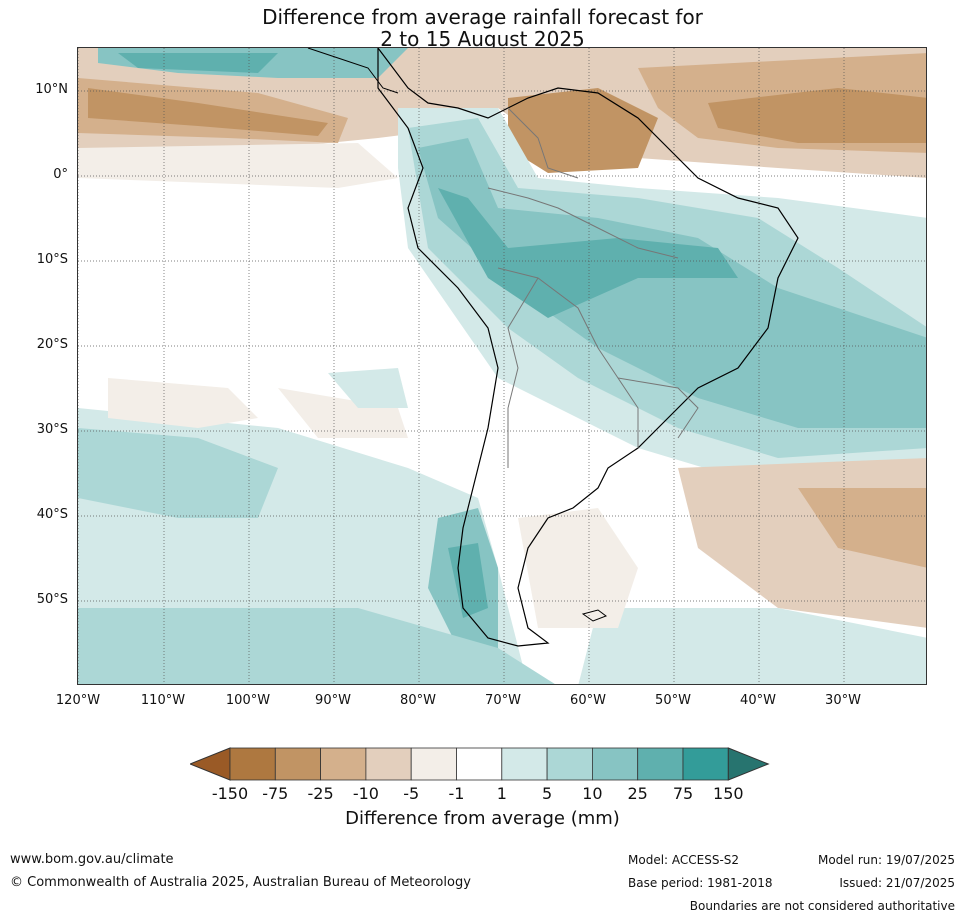 The image size is (965, 919). What do you see at coordinates (728, 793) in the screenshot?
I see `colorbar-tick-label: 150` at bounding box center [728, 793].